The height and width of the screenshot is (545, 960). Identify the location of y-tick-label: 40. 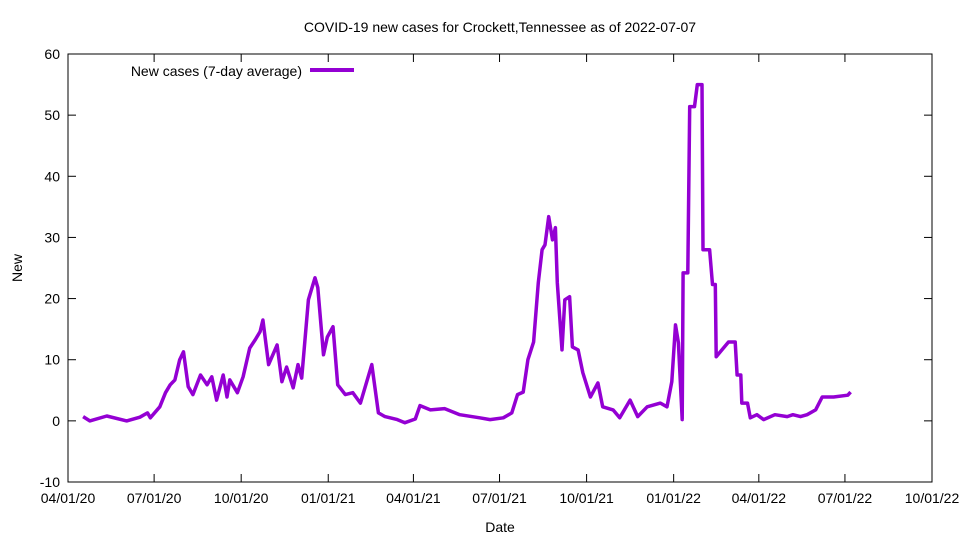
(52, 176).